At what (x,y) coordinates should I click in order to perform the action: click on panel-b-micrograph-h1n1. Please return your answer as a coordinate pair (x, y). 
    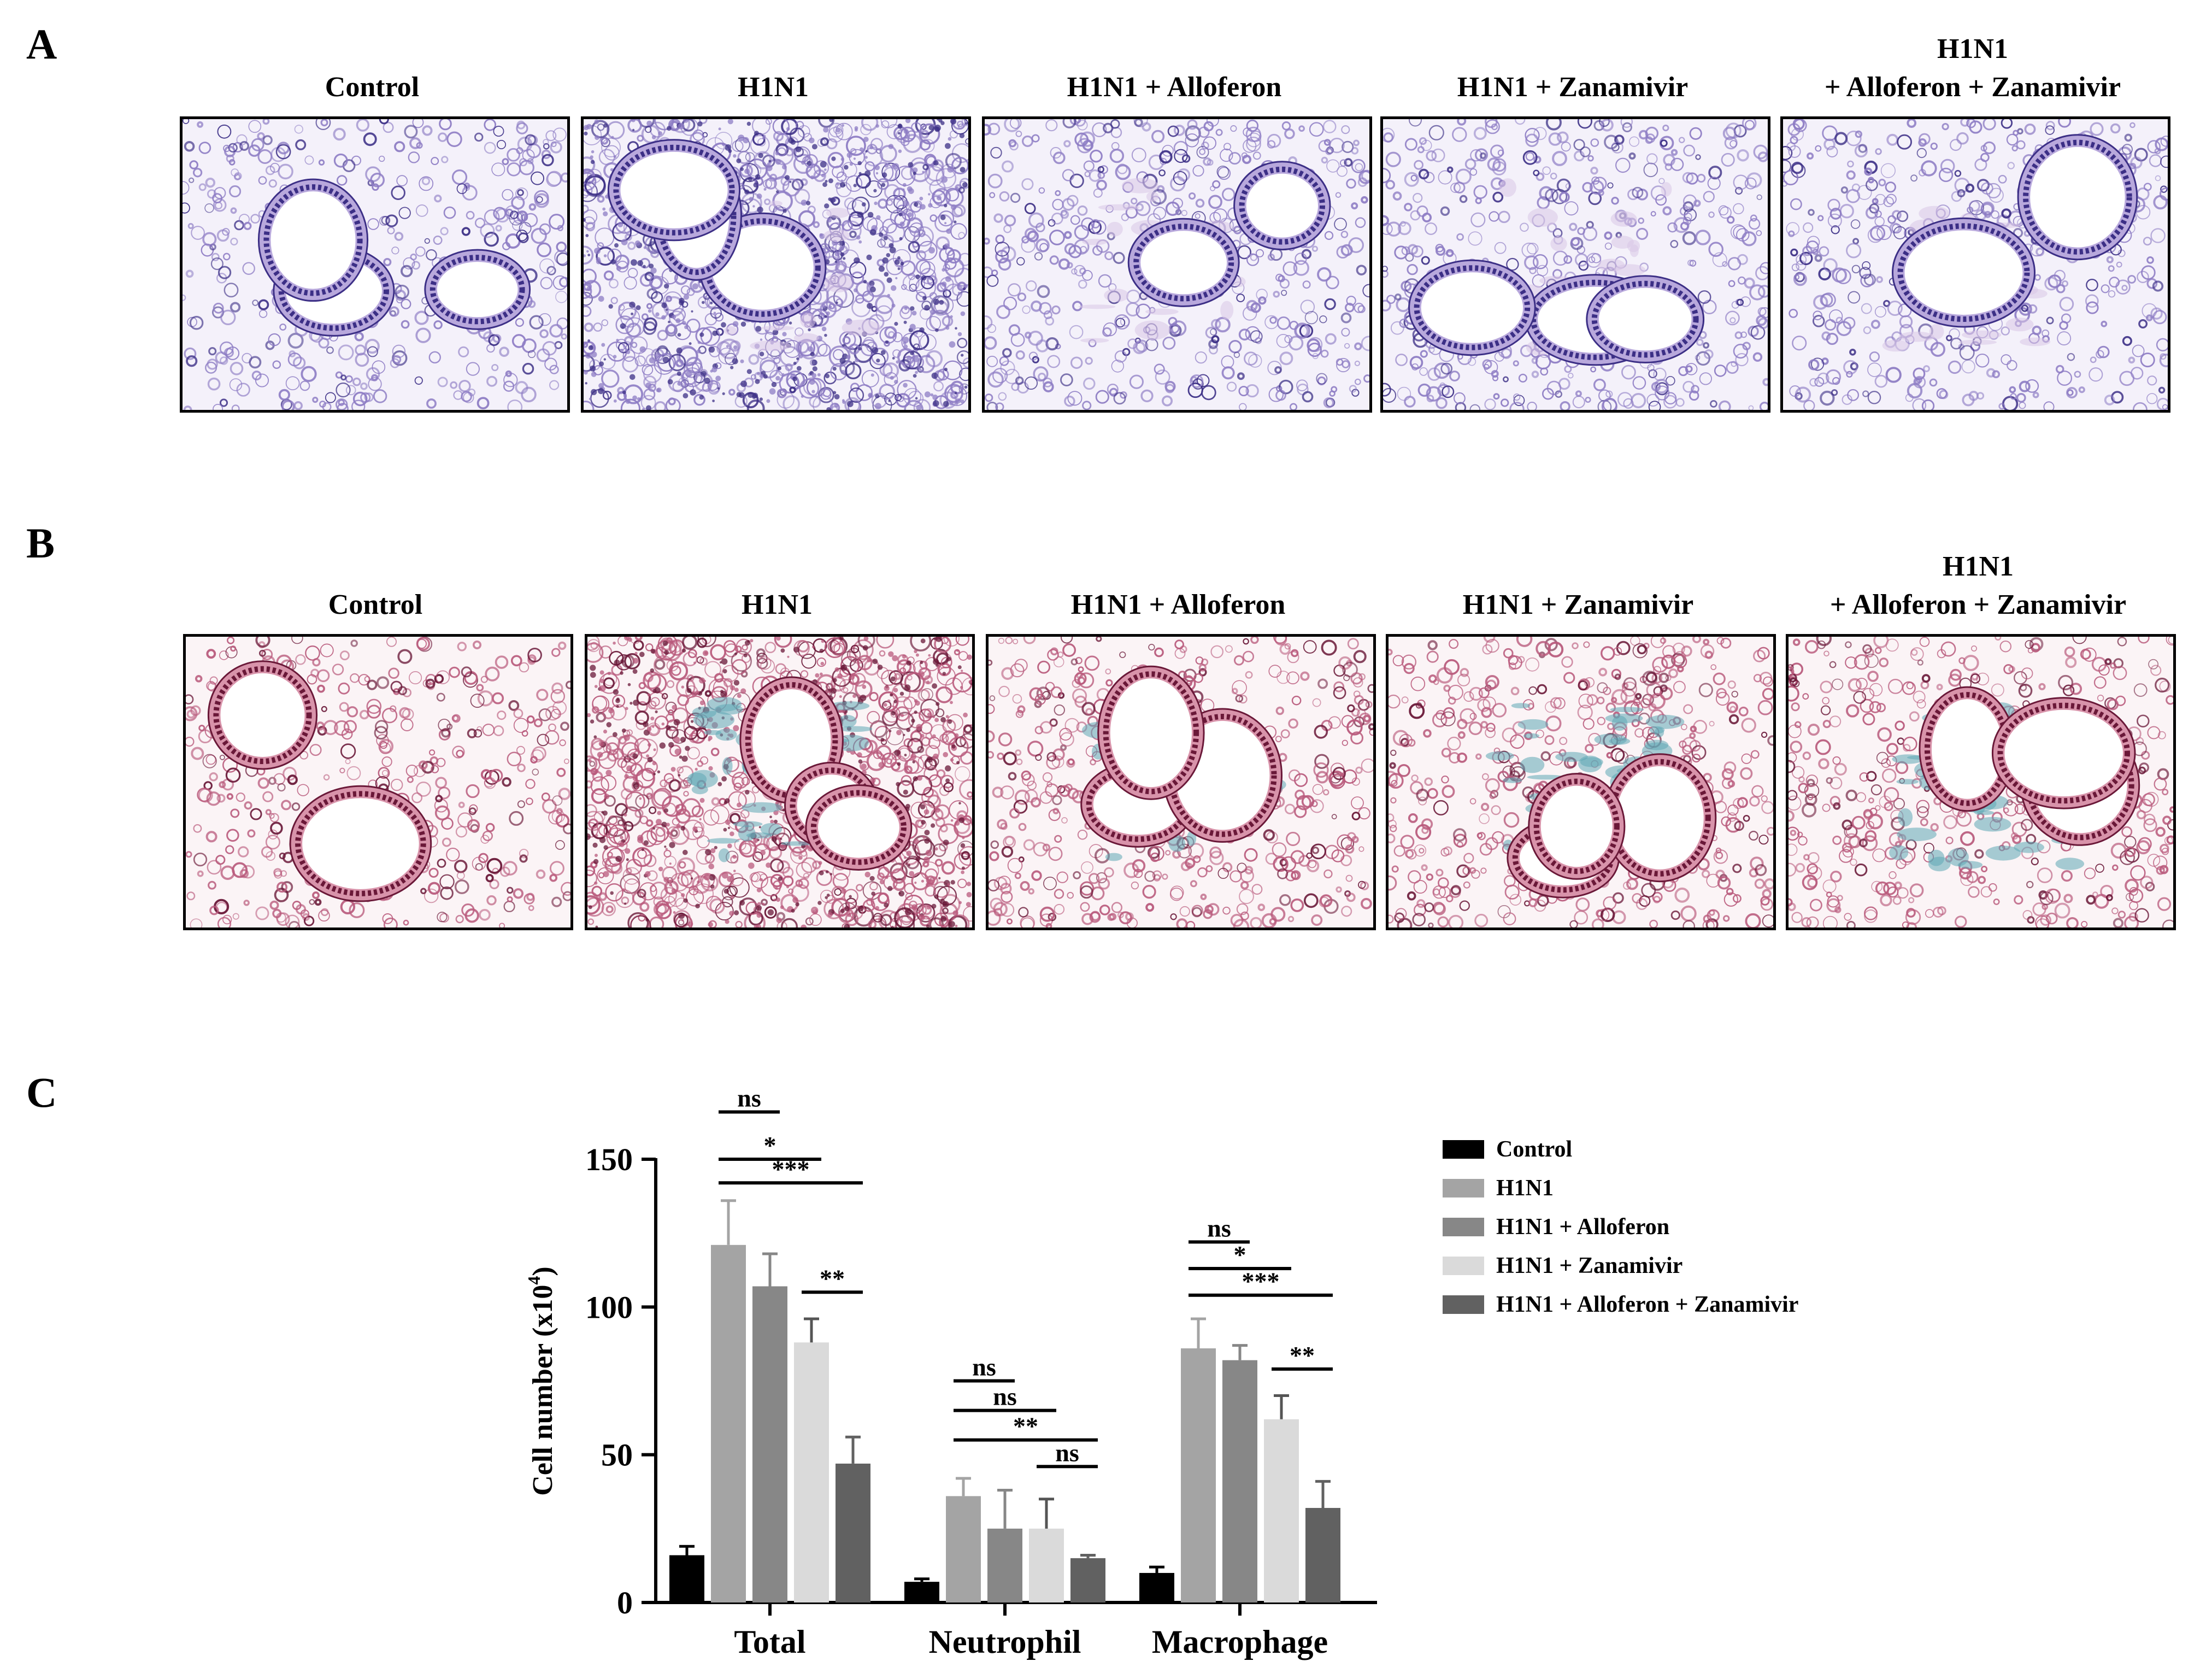
    Looking at the image, I should click on (780, 782).